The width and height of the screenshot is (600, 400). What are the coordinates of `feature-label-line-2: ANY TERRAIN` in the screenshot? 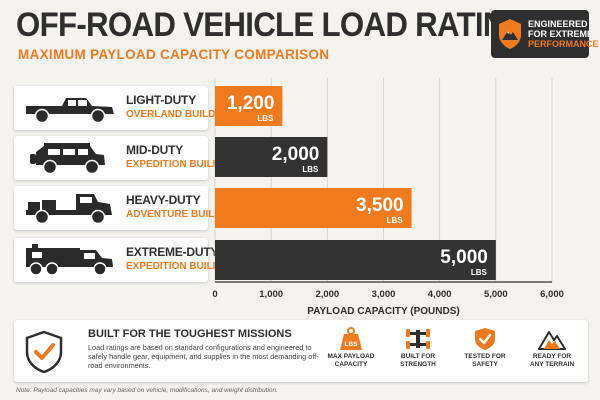 It's located at (552, 364).